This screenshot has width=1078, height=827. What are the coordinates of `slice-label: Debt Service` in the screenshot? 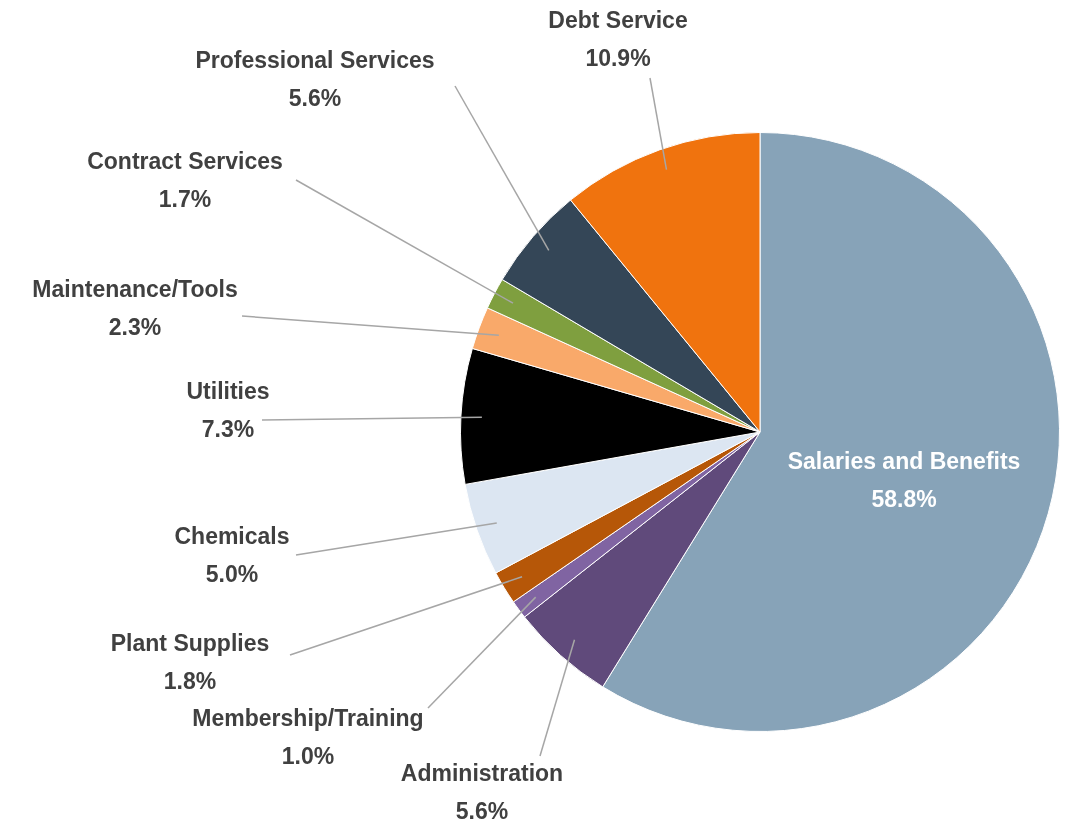 It's located at (618, 20).